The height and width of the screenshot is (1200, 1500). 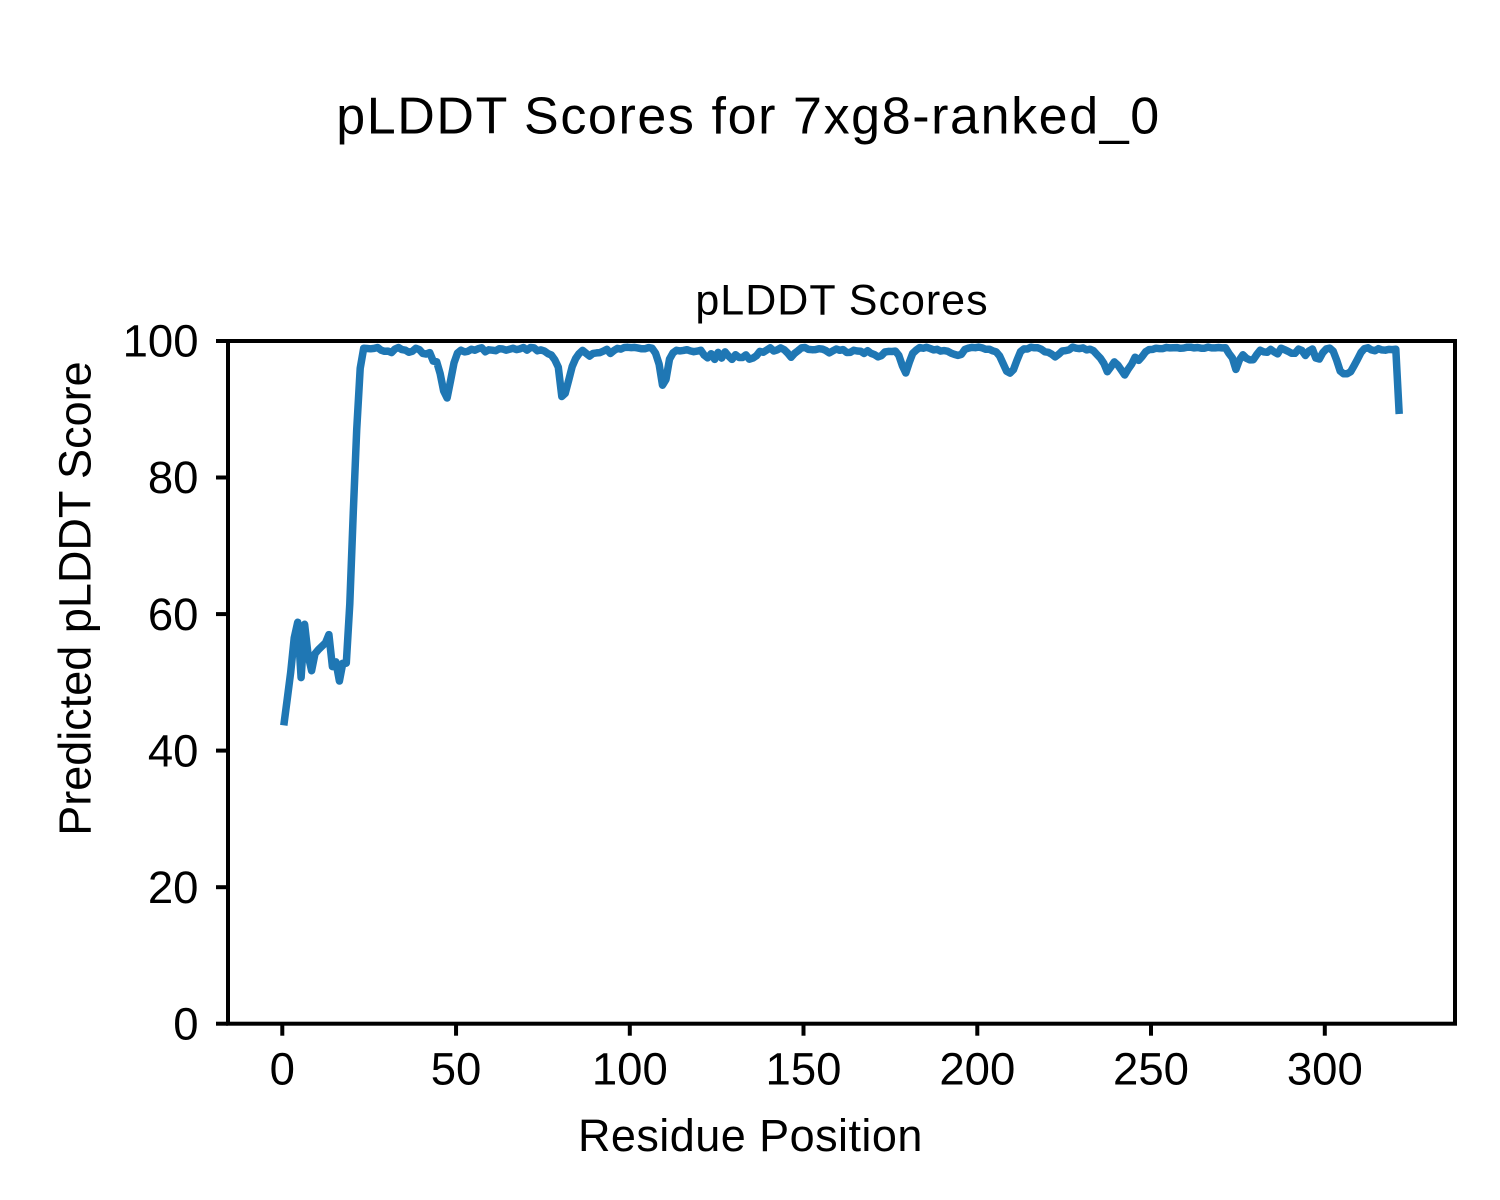 What do you see at coordinates (750, 1135) in the screenshot?
I see `svg-text: Residue Position` at bounding box center [750, 1135].